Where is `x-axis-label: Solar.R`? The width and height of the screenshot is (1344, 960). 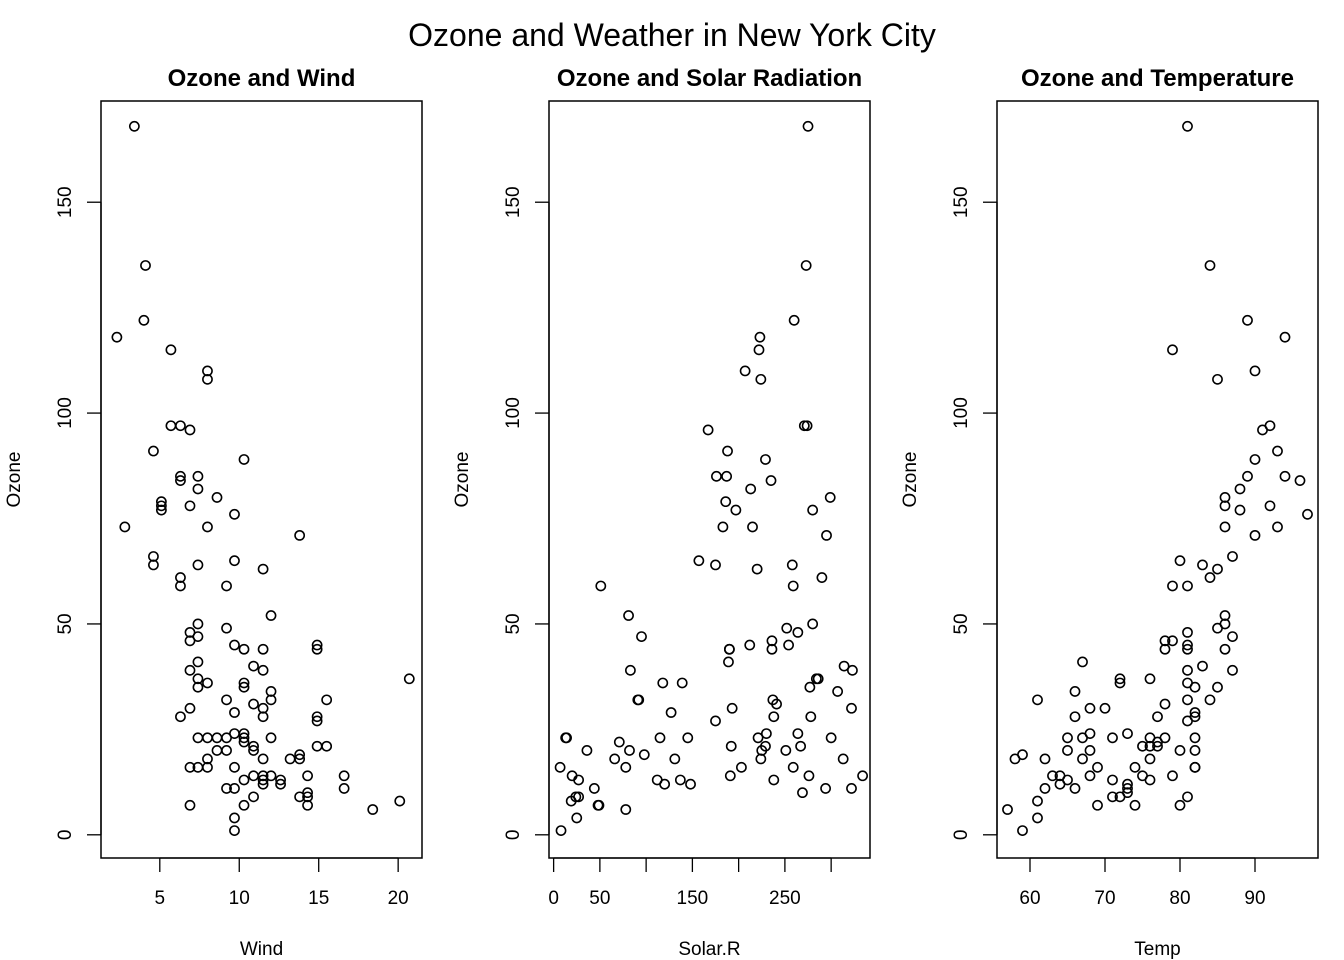 x-axis-label: Solar.R is located at coordinates (709, 949).